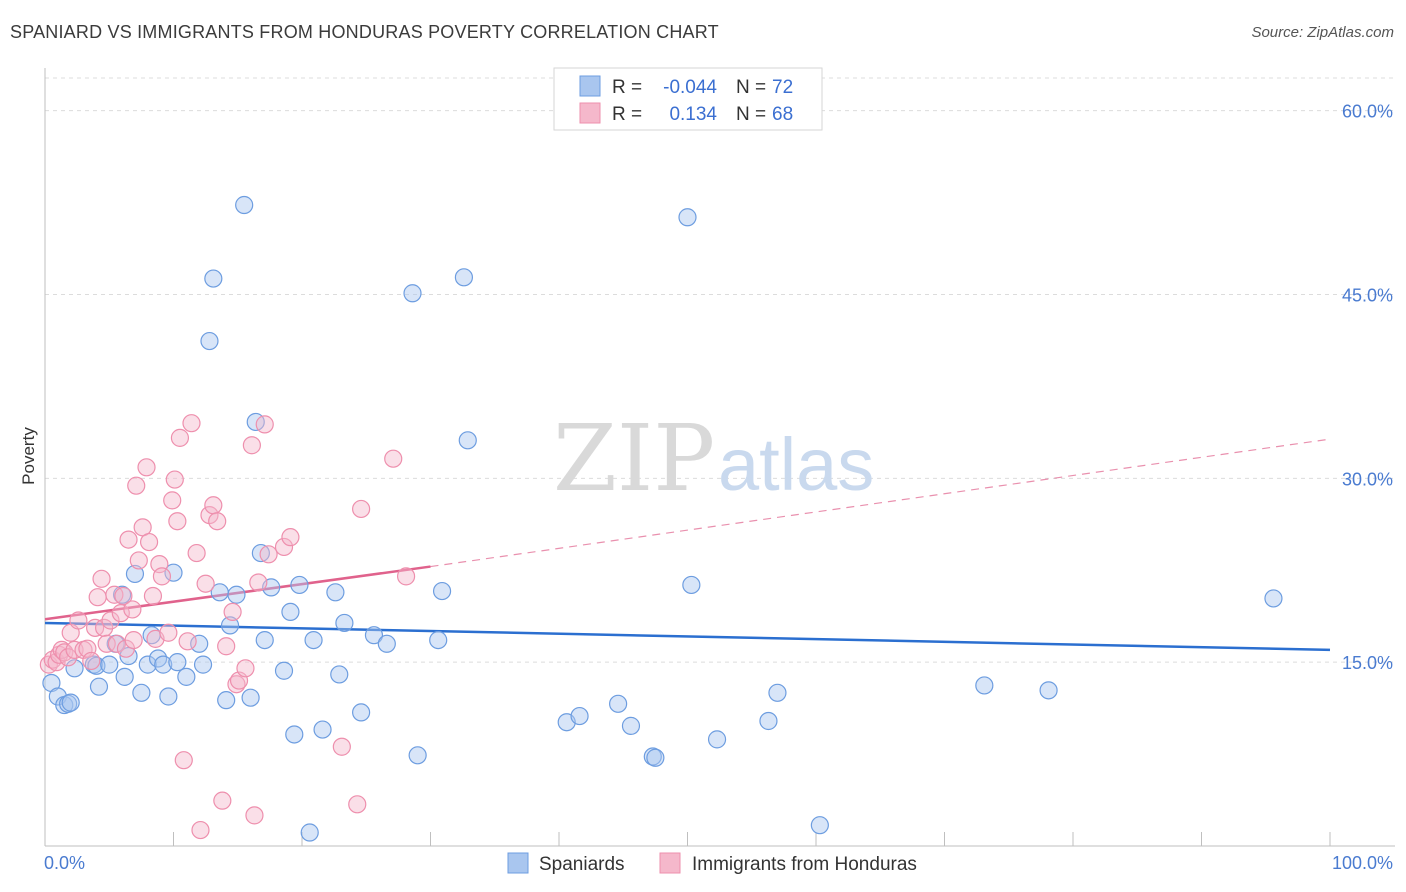 The image size is (1406, 892). Describe the element at coordinates (64, 863) in the screenshot. I see `x-tick-label-min: 0.0%` at that location.